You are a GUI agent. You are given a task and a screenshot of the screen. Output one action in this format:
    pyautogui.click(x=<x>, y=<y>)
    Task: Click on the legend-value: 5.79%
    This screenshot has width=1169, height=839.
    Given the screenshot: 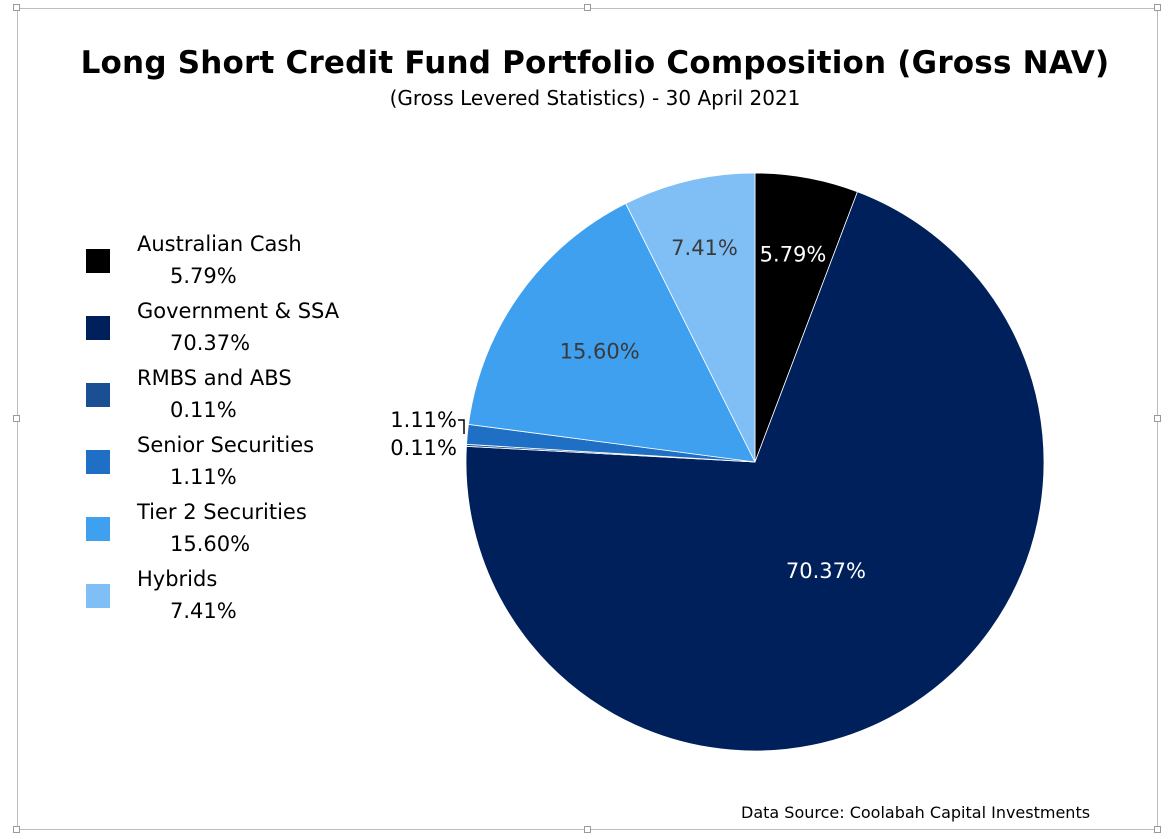 What is the action you would take?
    pyautogui.click(x=203, y=276)
    